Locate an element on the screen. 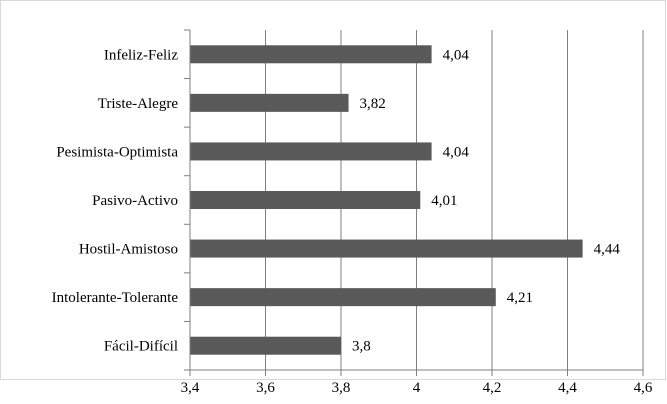 This screenshot has height=404, width=667. value-label: 4,21 is located at coordinates (520, 298).